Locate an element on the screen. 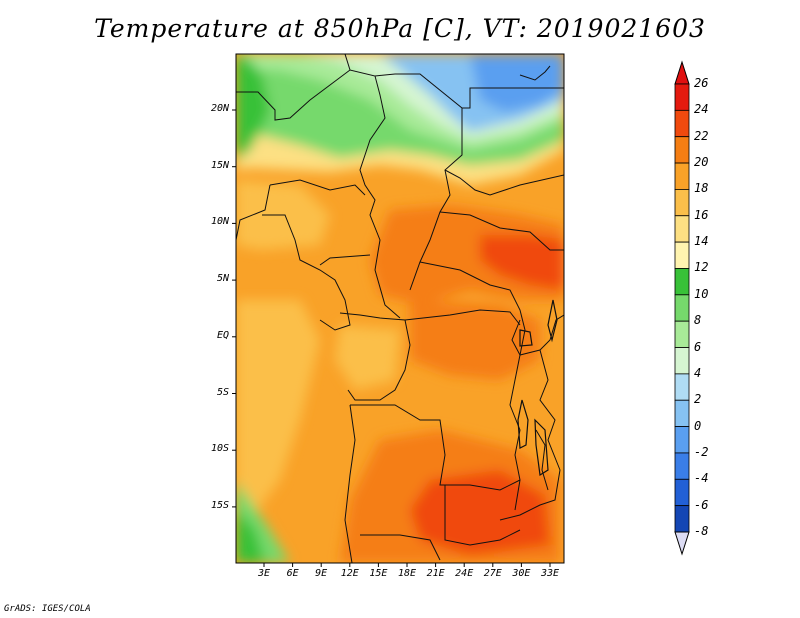  colorbar-label: 0 is located at coordinates (698, 425).